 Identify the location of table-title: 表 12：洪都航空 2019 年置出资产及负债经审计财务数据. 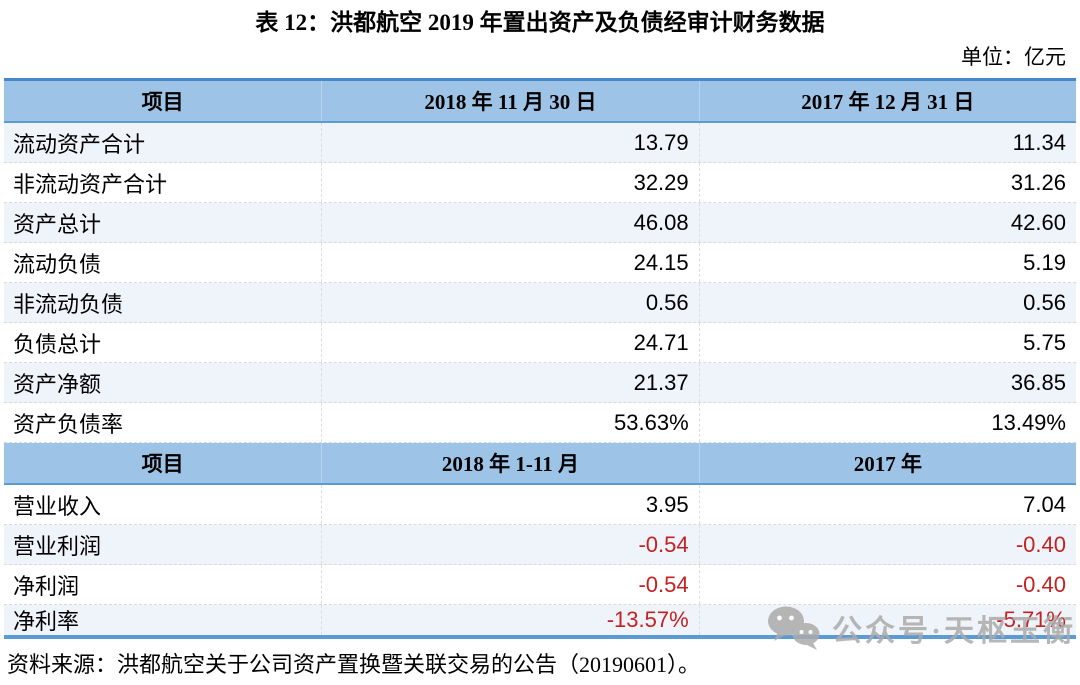
(540, 22).